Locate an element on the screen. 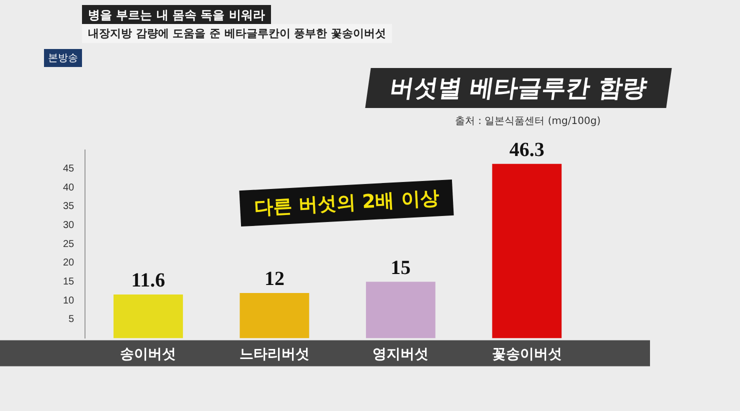 This screenshot has height=411, width=740. text: 내장지방 감량에 도움을 준 베타글루칸이 풍부한 꽃송이버섯 is located at coordinates (237, 33).